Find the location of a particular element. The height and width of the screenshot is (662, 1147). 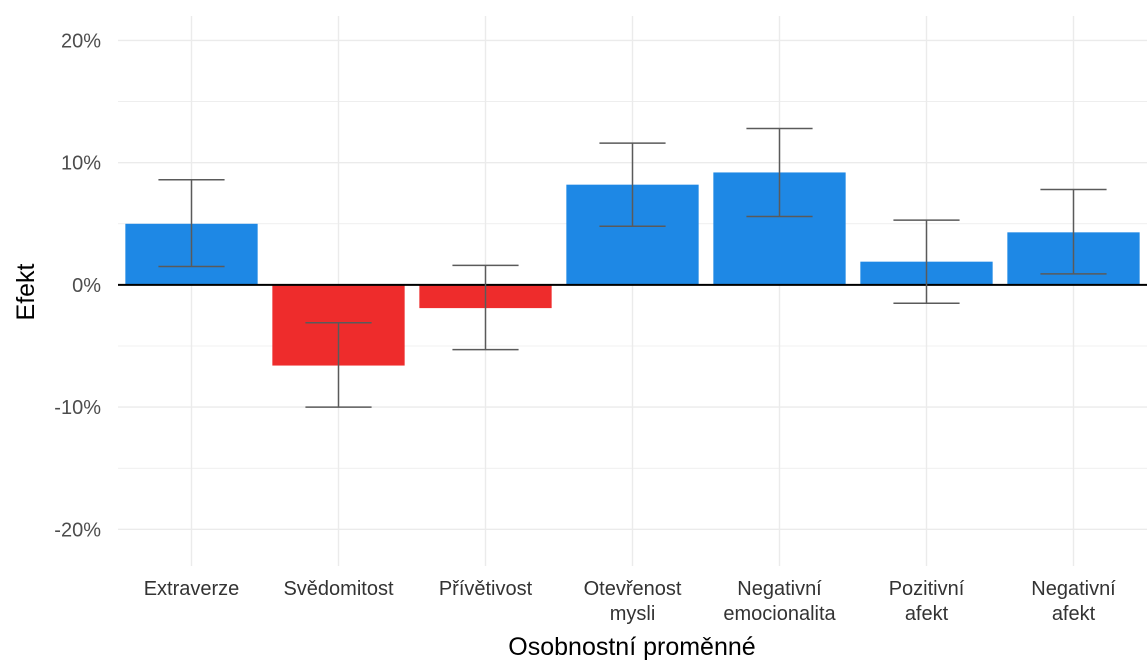

y-tick-label: 10% is located at coordinates (81, 164).